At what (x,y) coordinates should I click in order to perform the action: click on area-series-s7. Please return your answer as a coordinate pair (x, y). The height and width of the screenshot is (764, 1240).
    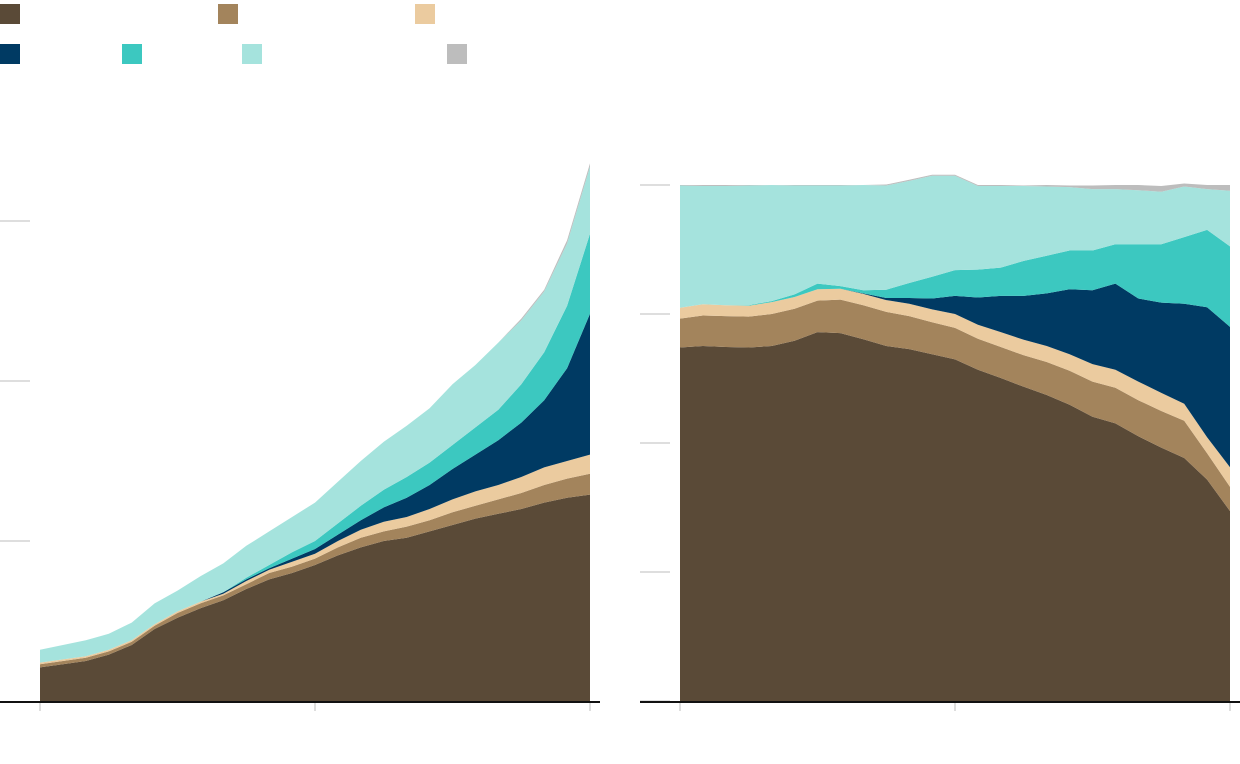
    Looking at the image, I should click on (955, 183).